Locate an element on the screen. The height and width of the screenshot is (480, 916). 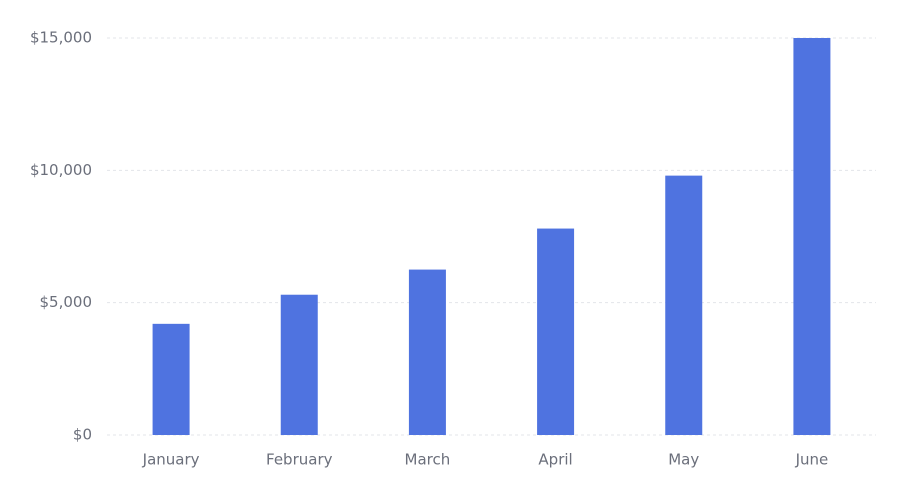
y-tick-label: $15,000 is located at coordinates (61, 38).